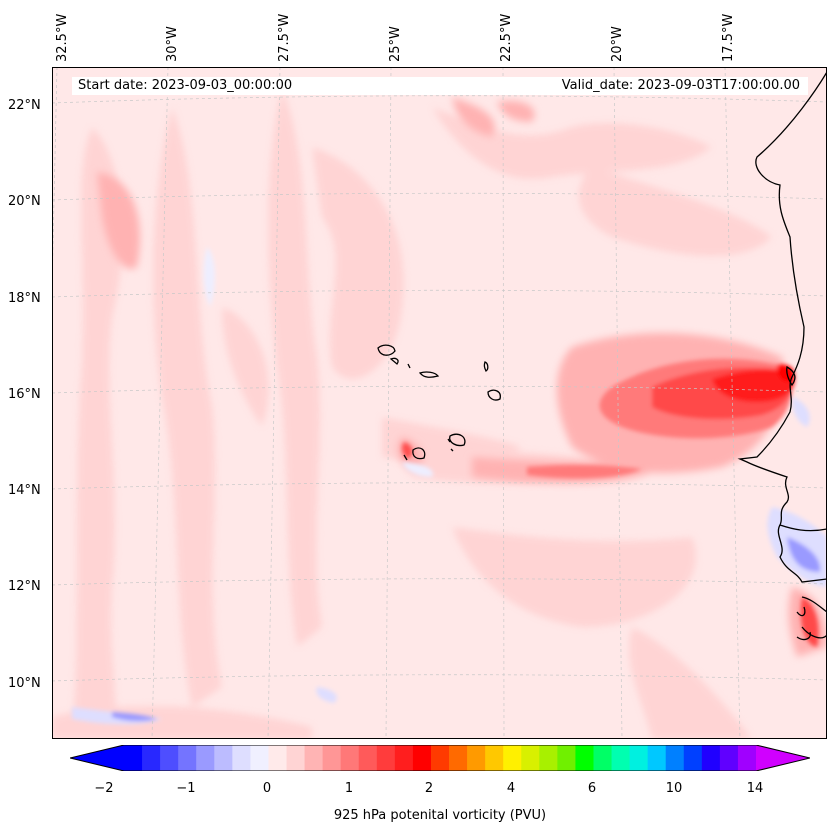 The image size is (837, 836). Describe the element at coordinates (24, 201) in the screenshot. I see `lat-label-20n: 20°N` at that location.